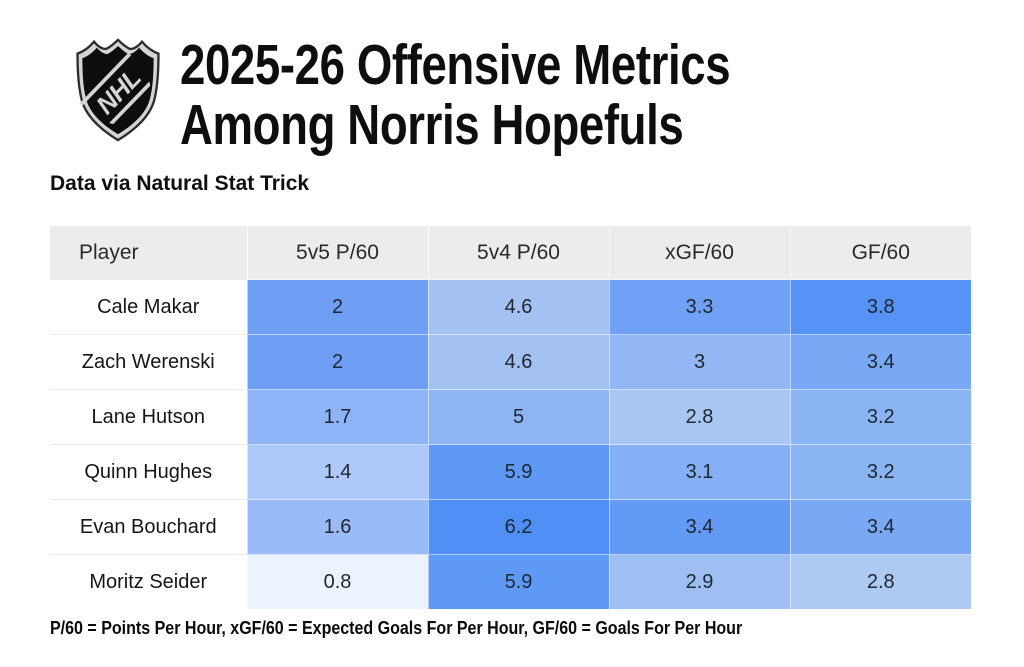 Image resolution: width=1024 pixels, height=667 pixels. Describe the element at coordinates (148, 307) in the screenshot. I see `player-name-cell: Cale Makar` at that location.